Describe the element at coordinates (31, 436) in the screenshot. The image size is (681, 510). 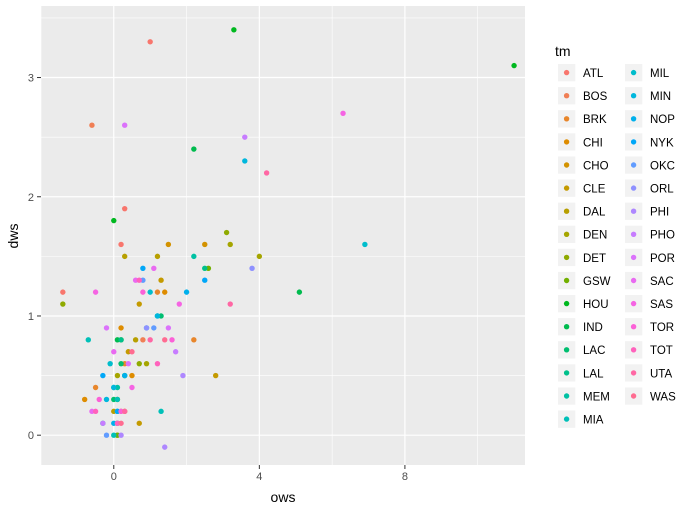
I see `y-tick-label: 0` at that location.